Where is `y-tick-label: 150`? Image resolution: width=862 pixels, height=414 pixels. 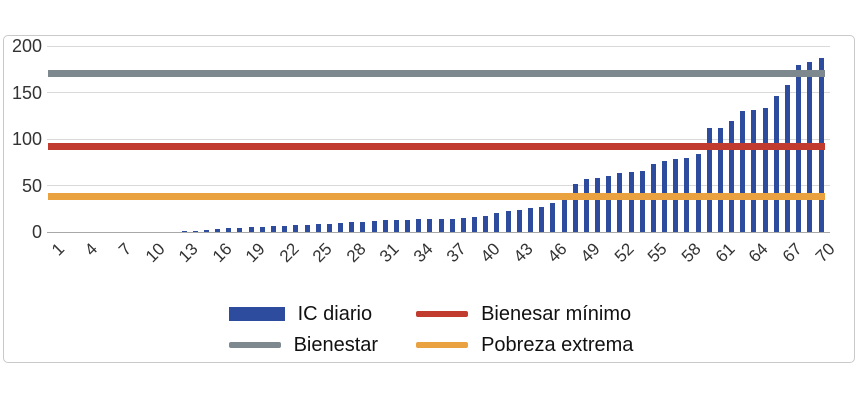
y-tick-label: 150 is located at coordinates (26, 92).